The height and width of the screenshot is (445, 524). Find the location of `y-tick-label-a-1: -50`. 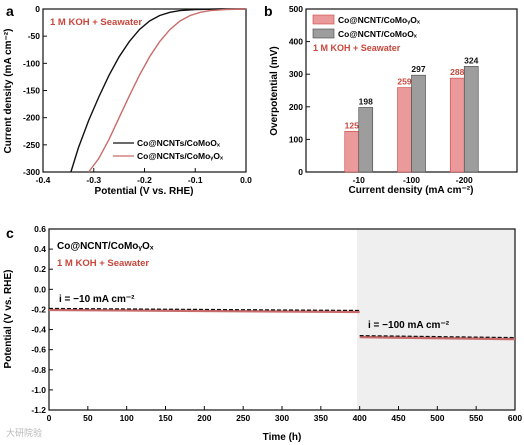

y-tick-label-a-1: -50 is located at coordinates (34, 36).